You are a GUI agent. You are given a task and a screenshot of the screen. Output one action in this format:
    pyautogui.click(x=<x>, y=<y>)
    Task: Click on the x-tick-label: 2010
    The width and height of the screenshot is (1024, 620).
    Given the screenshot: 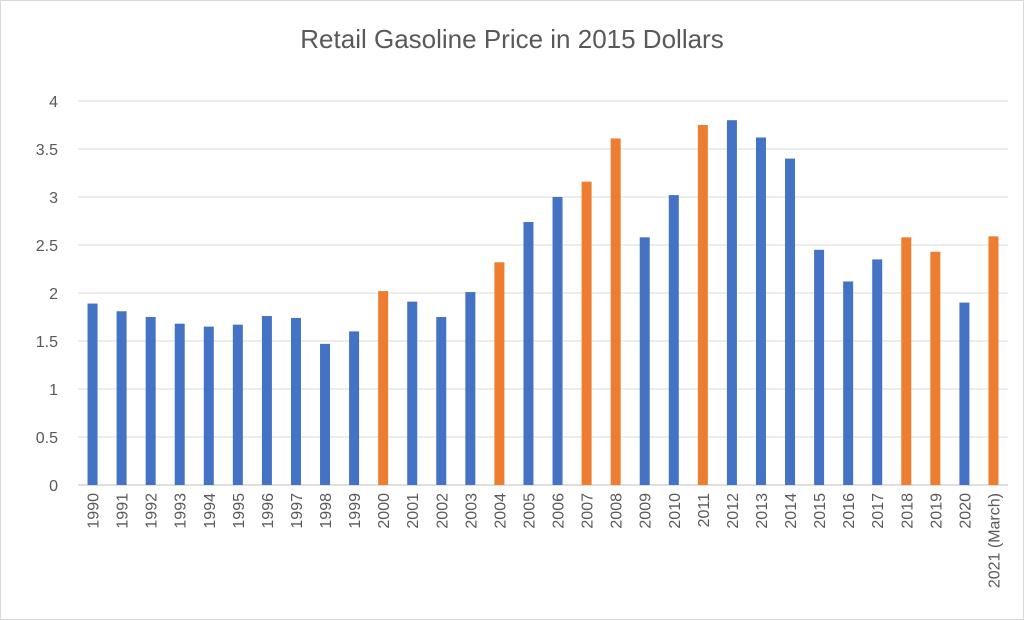 What is the action you would take?
    pyautogui.click(x=675, y=511)
    